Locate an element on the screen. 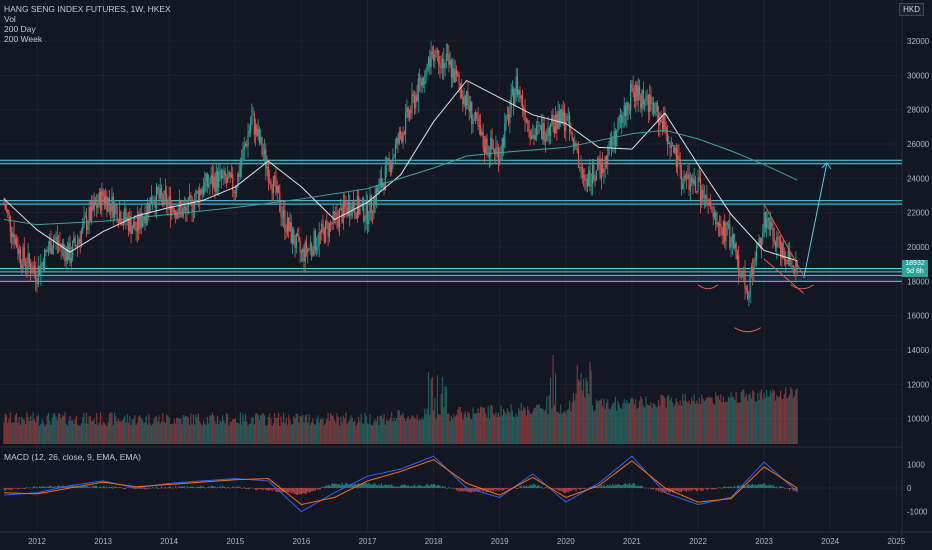 The height and width of the screenshot is (550, 932). currency-badge: HKD is located at coordinates (911, 9).